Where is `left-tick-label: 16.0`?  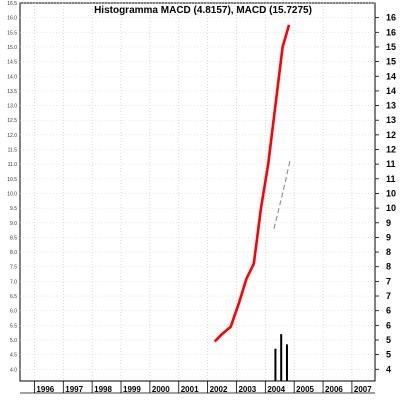
left-tick-label: 16.0 is located at coordinates (12, 19).